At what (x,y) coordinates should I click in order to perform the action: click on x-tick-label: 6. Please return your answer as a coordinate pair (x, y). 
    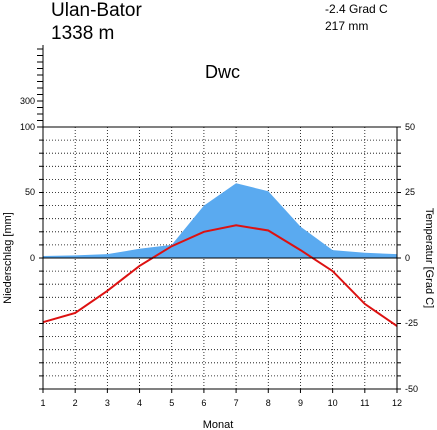
    Looking at the image, I should click on (203, 403).